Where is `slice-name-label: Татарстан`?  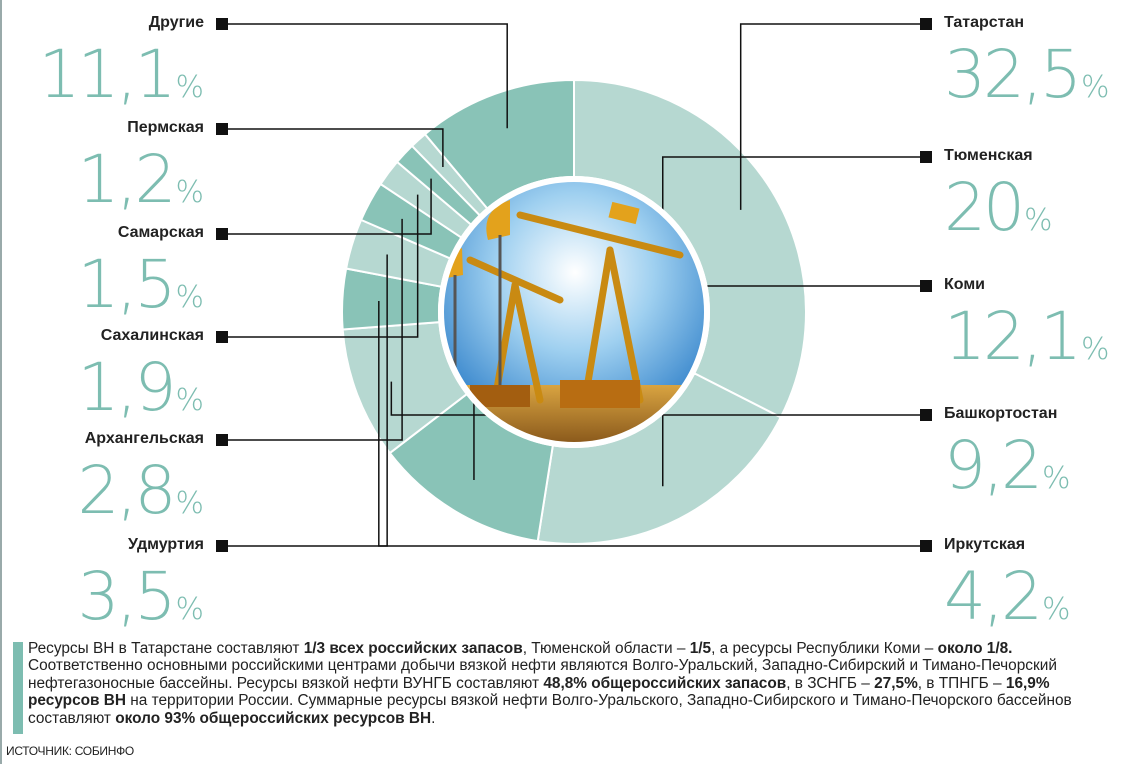
slice-name-label: Татарстан is located at coordinates (984, 22).